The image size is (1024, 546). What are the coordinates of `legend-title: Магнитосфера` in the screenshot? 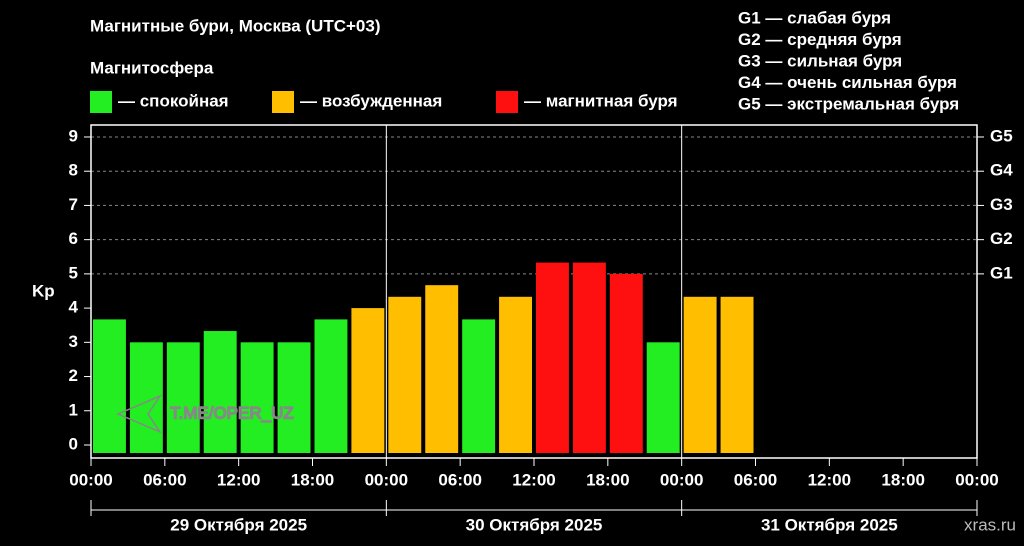 It's located at (152, 67).